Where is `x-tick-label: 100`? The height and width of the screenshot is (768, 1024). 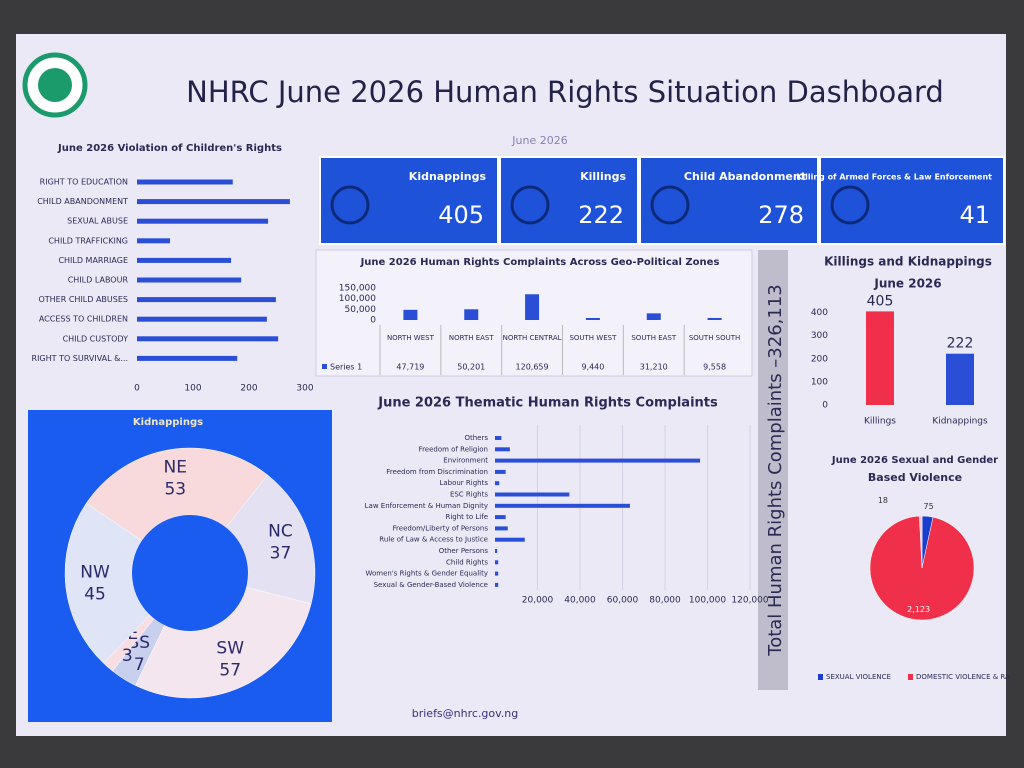 x-tick-label: 100 is located at coordinates (192, 389).